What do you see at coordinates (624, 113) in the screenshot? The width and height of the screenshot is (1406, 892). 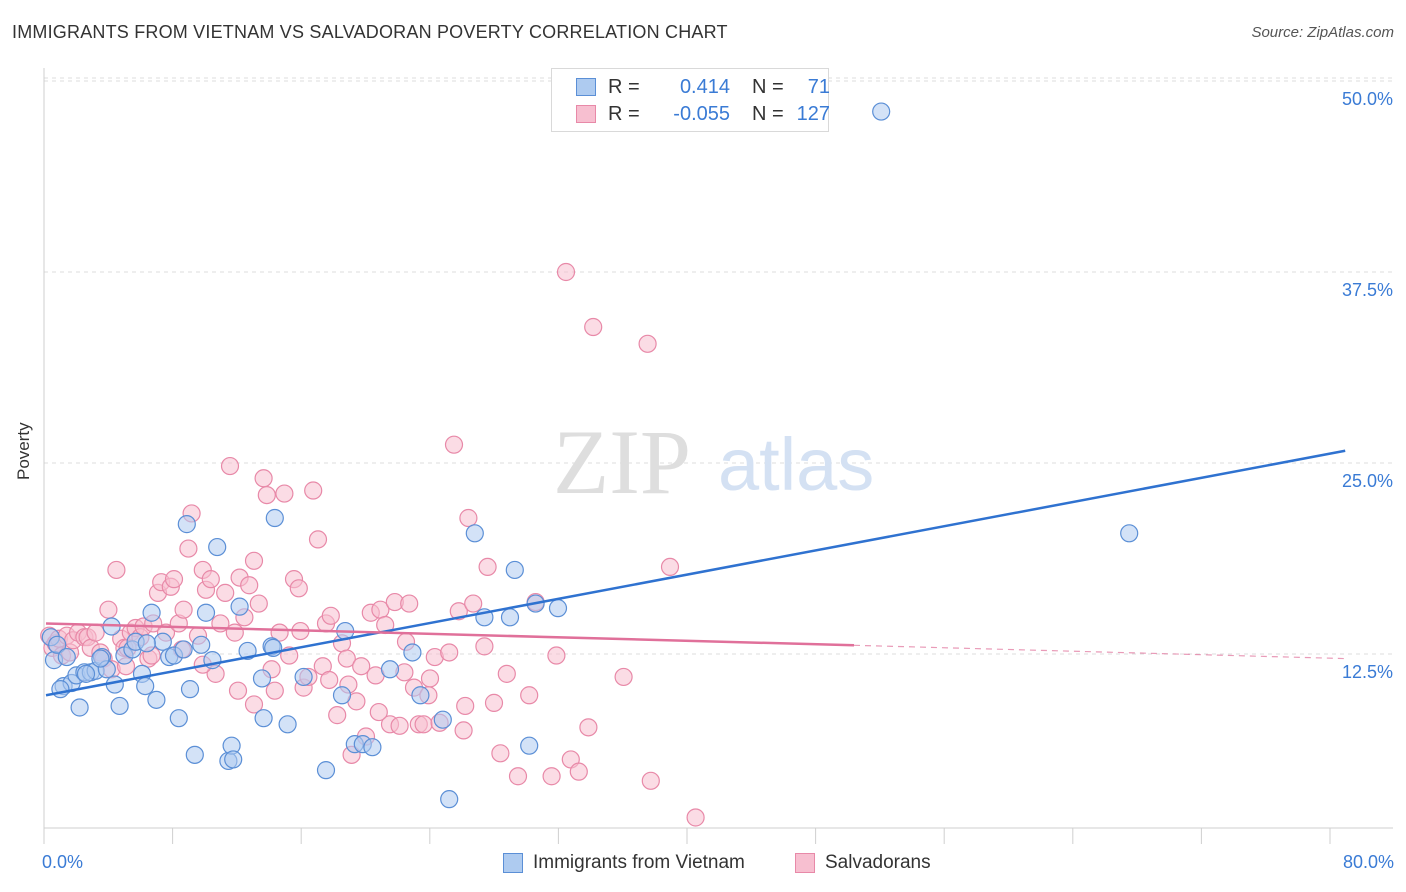 I see `legend-r-label: R =` at bounding box center [624, 113].